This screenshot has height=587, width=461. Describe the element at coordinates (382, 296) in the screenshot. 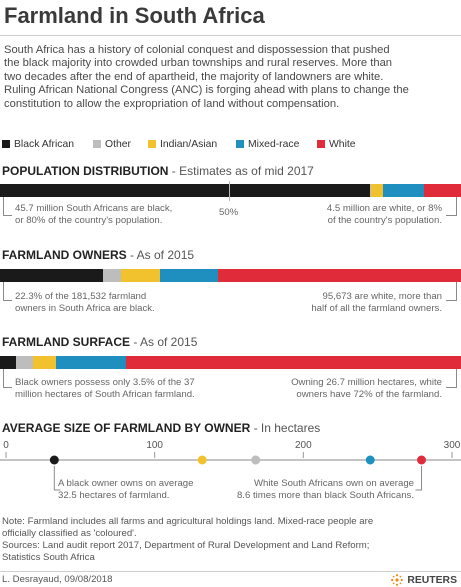

I see `note-line: 95,673 are white, more than` at that location.